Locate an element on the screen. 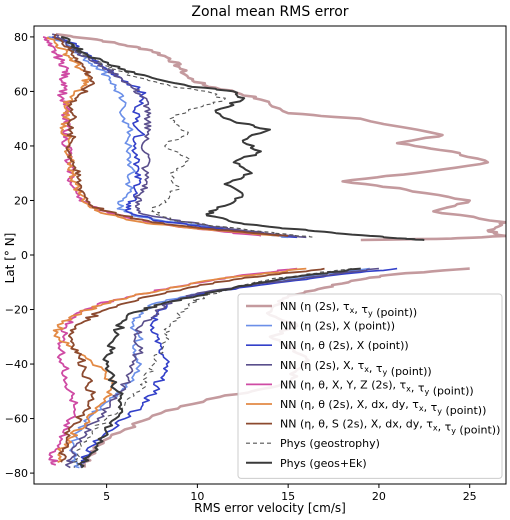 The height and width of the screenshot is (520, 510). legend-label: NN (η (2s), X (point)) is located at coordinates (337, 326).